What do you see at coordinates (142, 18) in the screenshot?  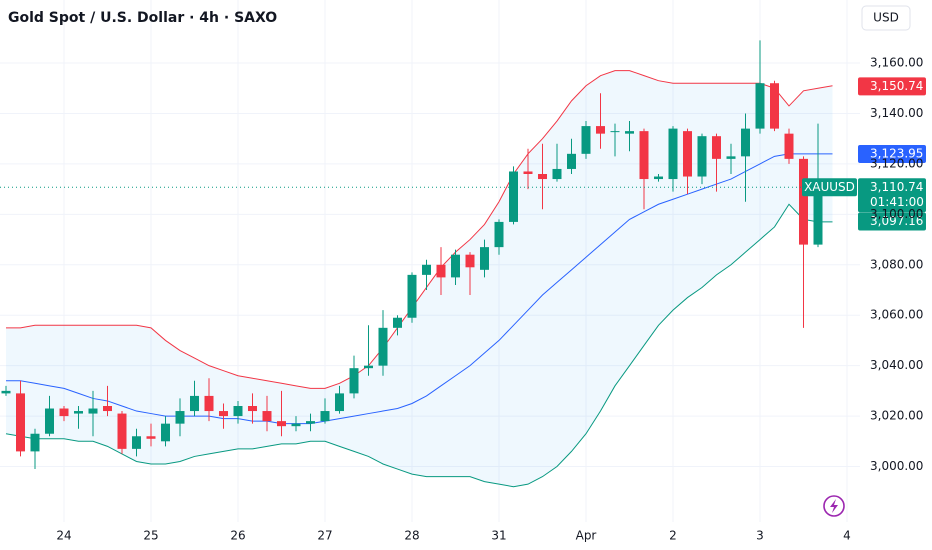 I see `chart-title: Gold Spot / U.S. Dollar · 4h · SAXO` at bounding box center [142, 18].